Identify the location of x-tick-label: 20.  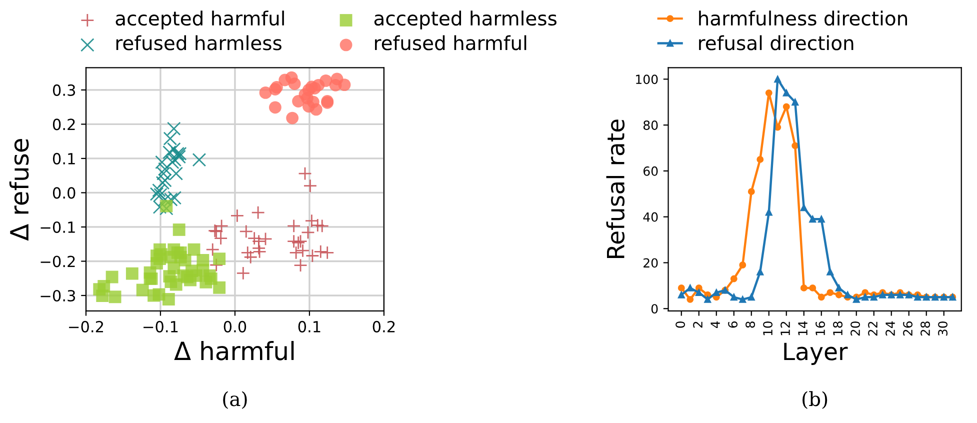
(855, 328).